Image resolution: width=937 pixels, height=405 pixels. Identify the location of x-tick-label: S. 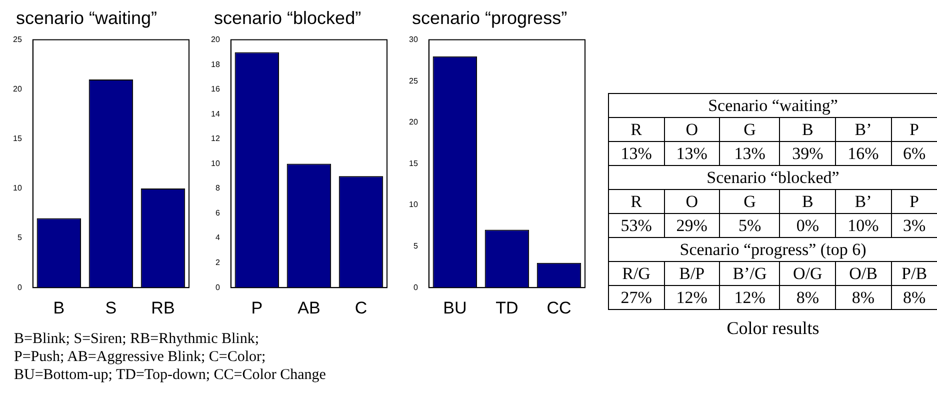
(111, 308).